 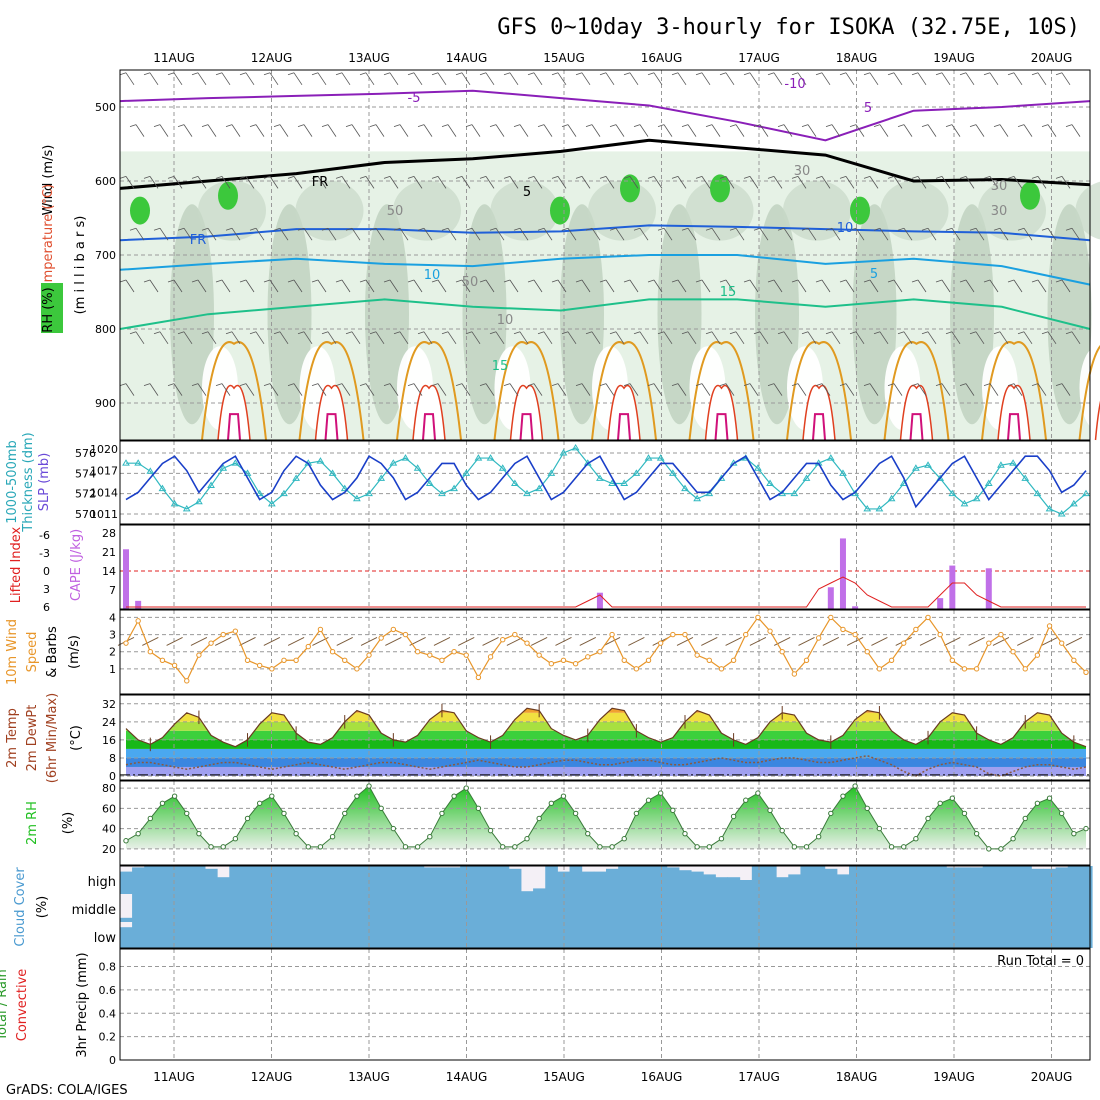 I want to click on y-tick-label-left: 574, so click(x=85, y=473).